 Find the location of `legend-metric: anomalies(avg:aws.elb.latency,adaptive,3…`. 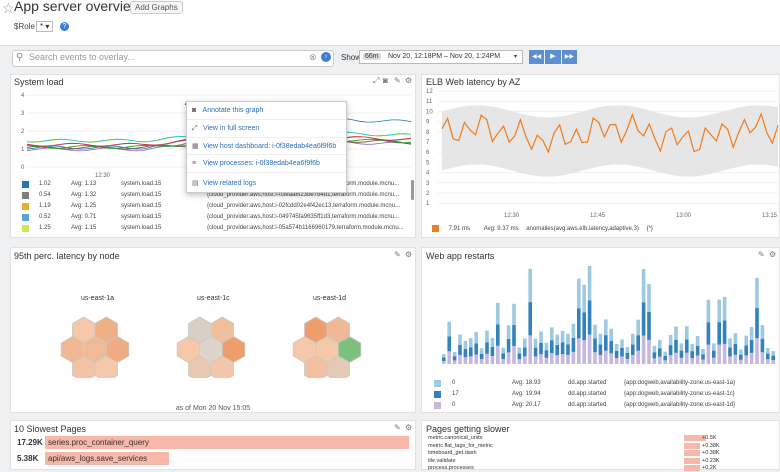

legend-metric: anomalies(avg:aws.elb.latency,adaptive,3… is located at coordinates (582, 229).